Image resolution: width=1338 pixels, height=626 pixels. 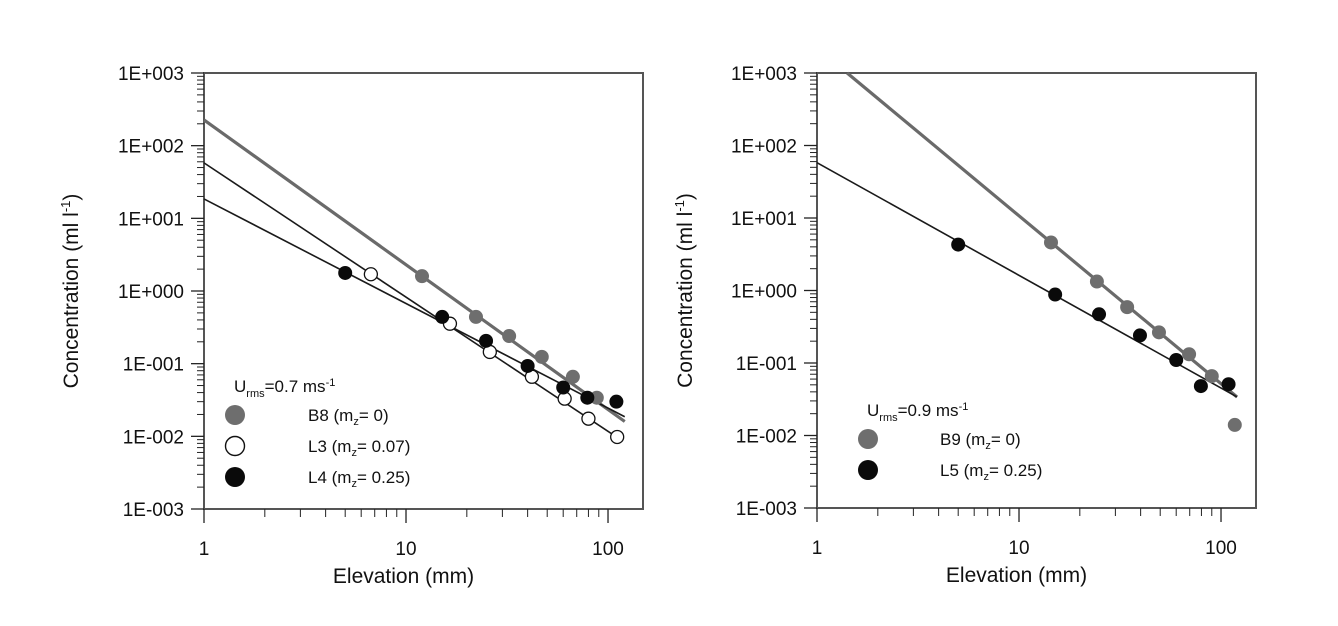 I want to click on legend-label-main: B8 (m, so click(x=330, y=415).